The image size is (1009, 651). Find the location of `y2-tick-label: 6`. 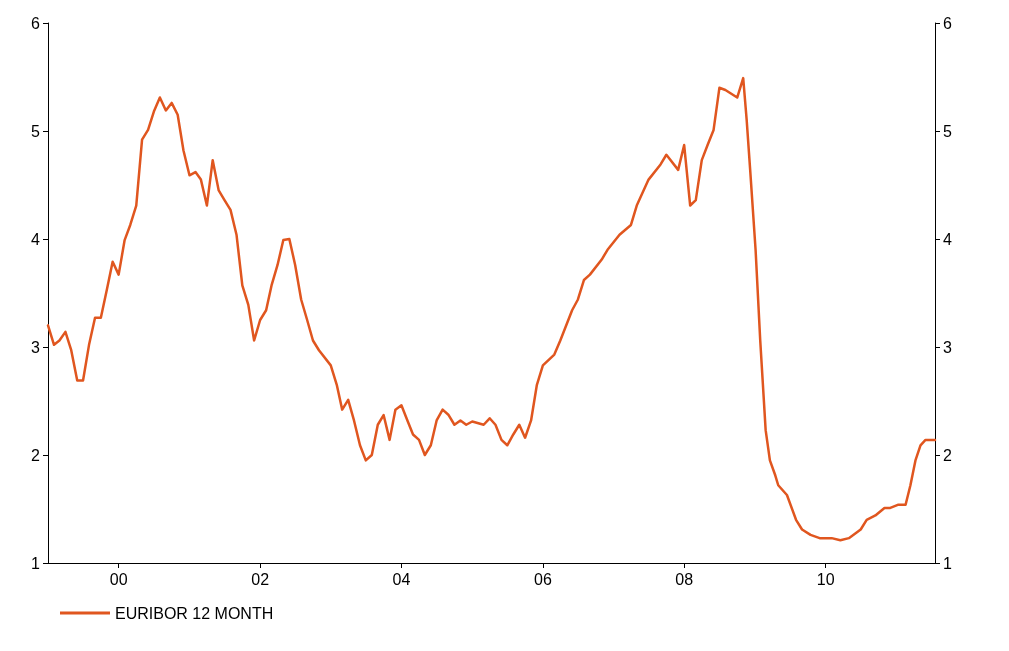

y2-tick-label: 6 is located at coordinates (947, 23).